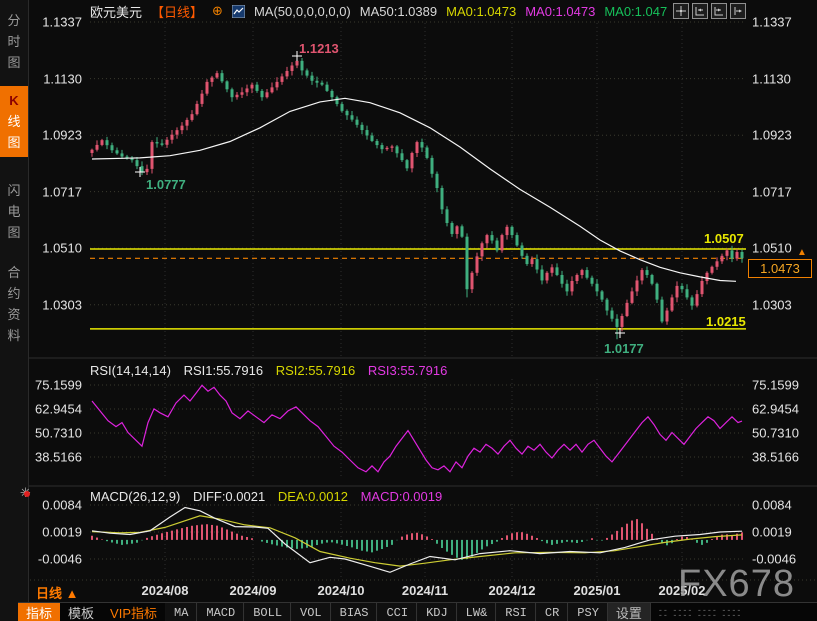 This screenshot has width=817, height=621. Describe the element at coordinates (177, 12) in the screenshot. I see `period-tag: 【日线】` at that location.